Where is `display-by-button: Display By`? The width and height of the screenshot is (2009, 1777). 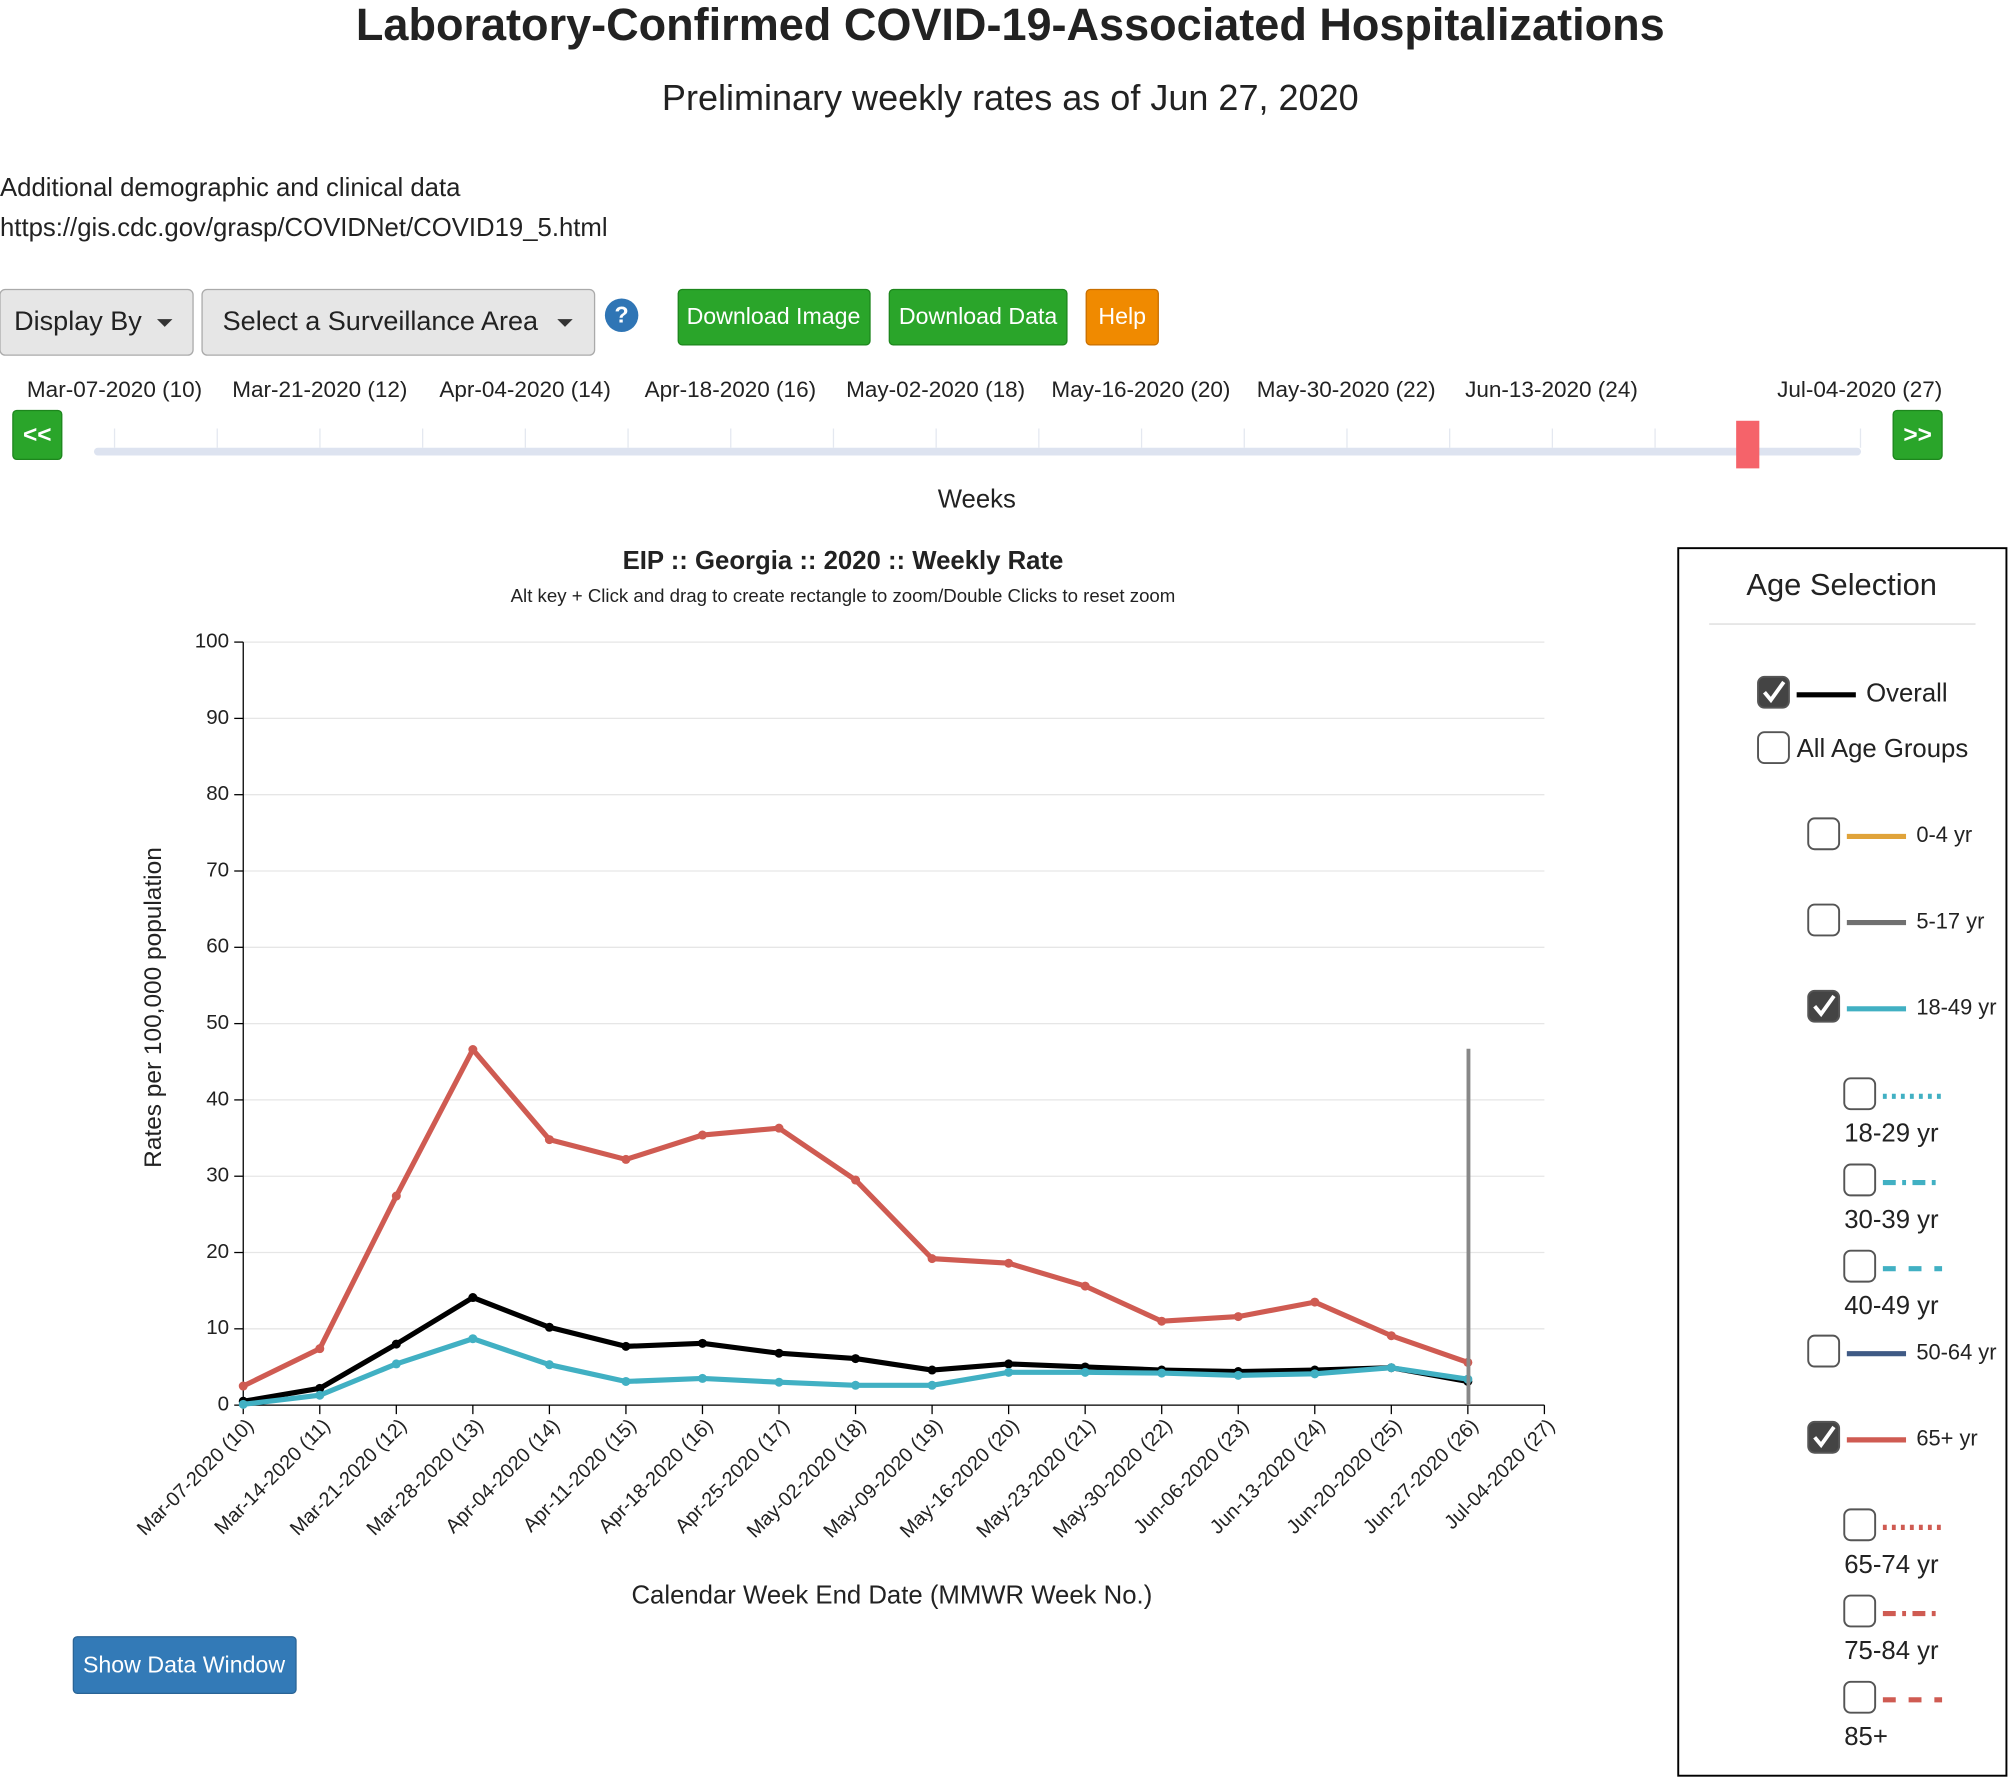
display-by-button: Display By is located at coordinates (97, 322).